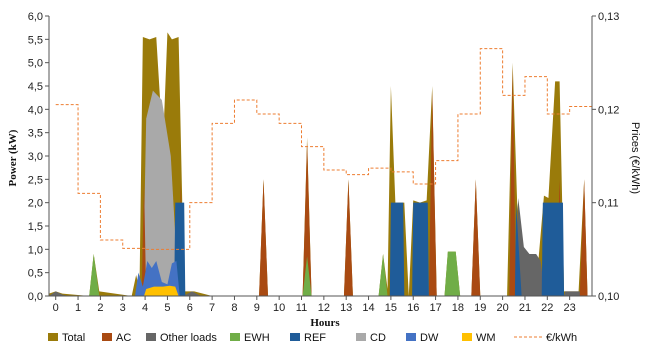 This screenshot has width=647, height=352. I want to click on y-tick-label: 1,0, so click(35, 250).